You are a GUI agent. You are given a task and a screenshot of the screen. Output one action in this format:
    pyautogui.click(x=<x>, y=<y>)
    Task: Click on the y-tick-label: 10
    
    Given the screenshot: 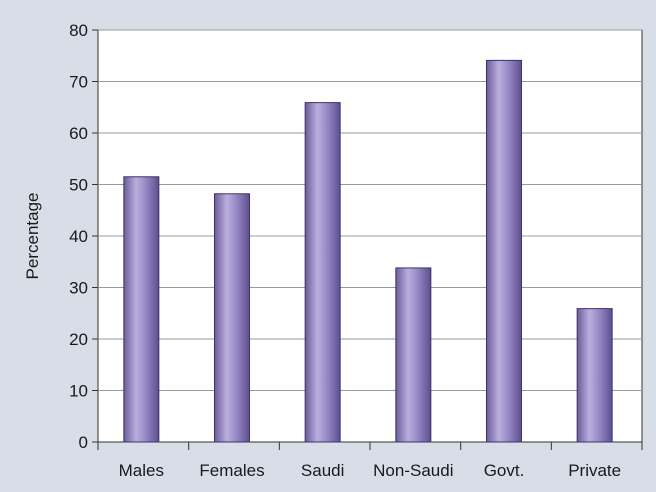 What is the action you would take?
    pyautogui.click(x=78, y=391)
    